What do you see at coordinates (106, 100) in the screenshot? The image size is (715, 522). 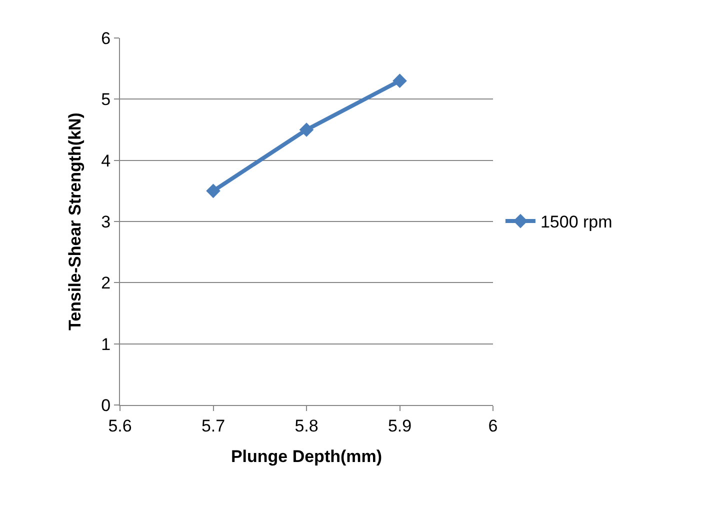 I see `y-tick-label: 5` at bounding box center [106, 100].